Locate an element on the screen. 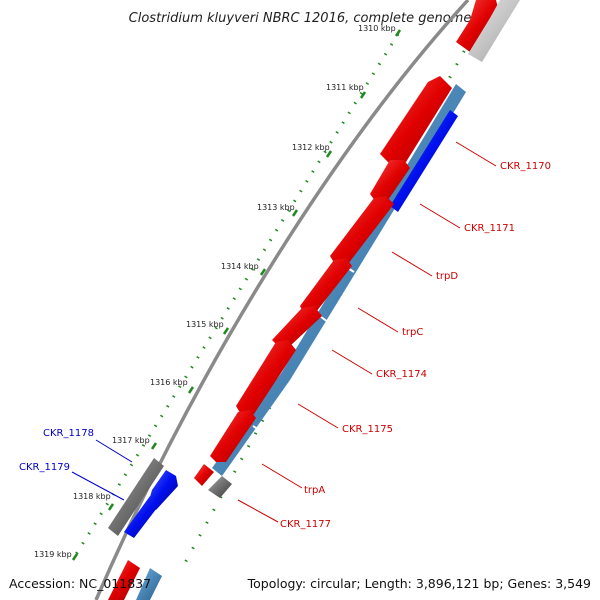 Image resolution: width=600 pixels, height=600 pixels. gene-arrow-small-red is located at coordinates (204, 475).